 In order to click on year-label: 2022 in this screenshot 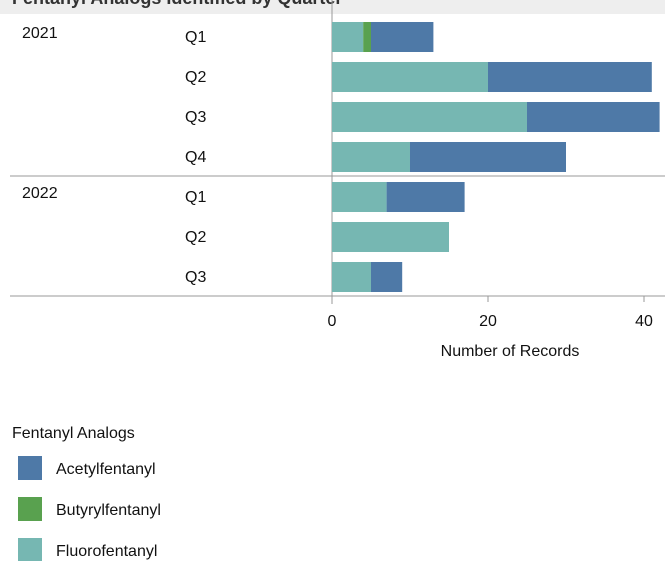, I will do `click(40, 193)`.